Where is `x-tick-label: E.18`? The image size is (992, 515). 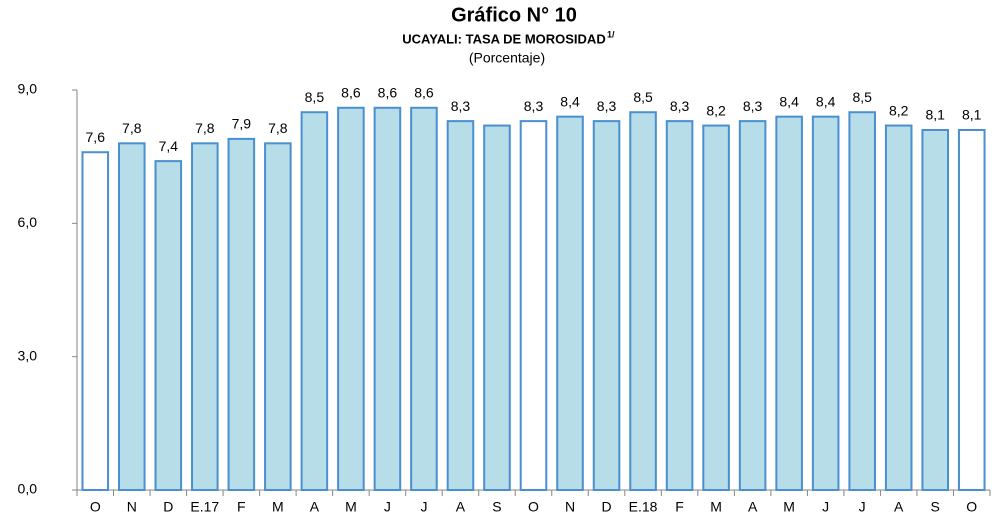 x-tick-label: E.18 is located at coordinates (643, 507).